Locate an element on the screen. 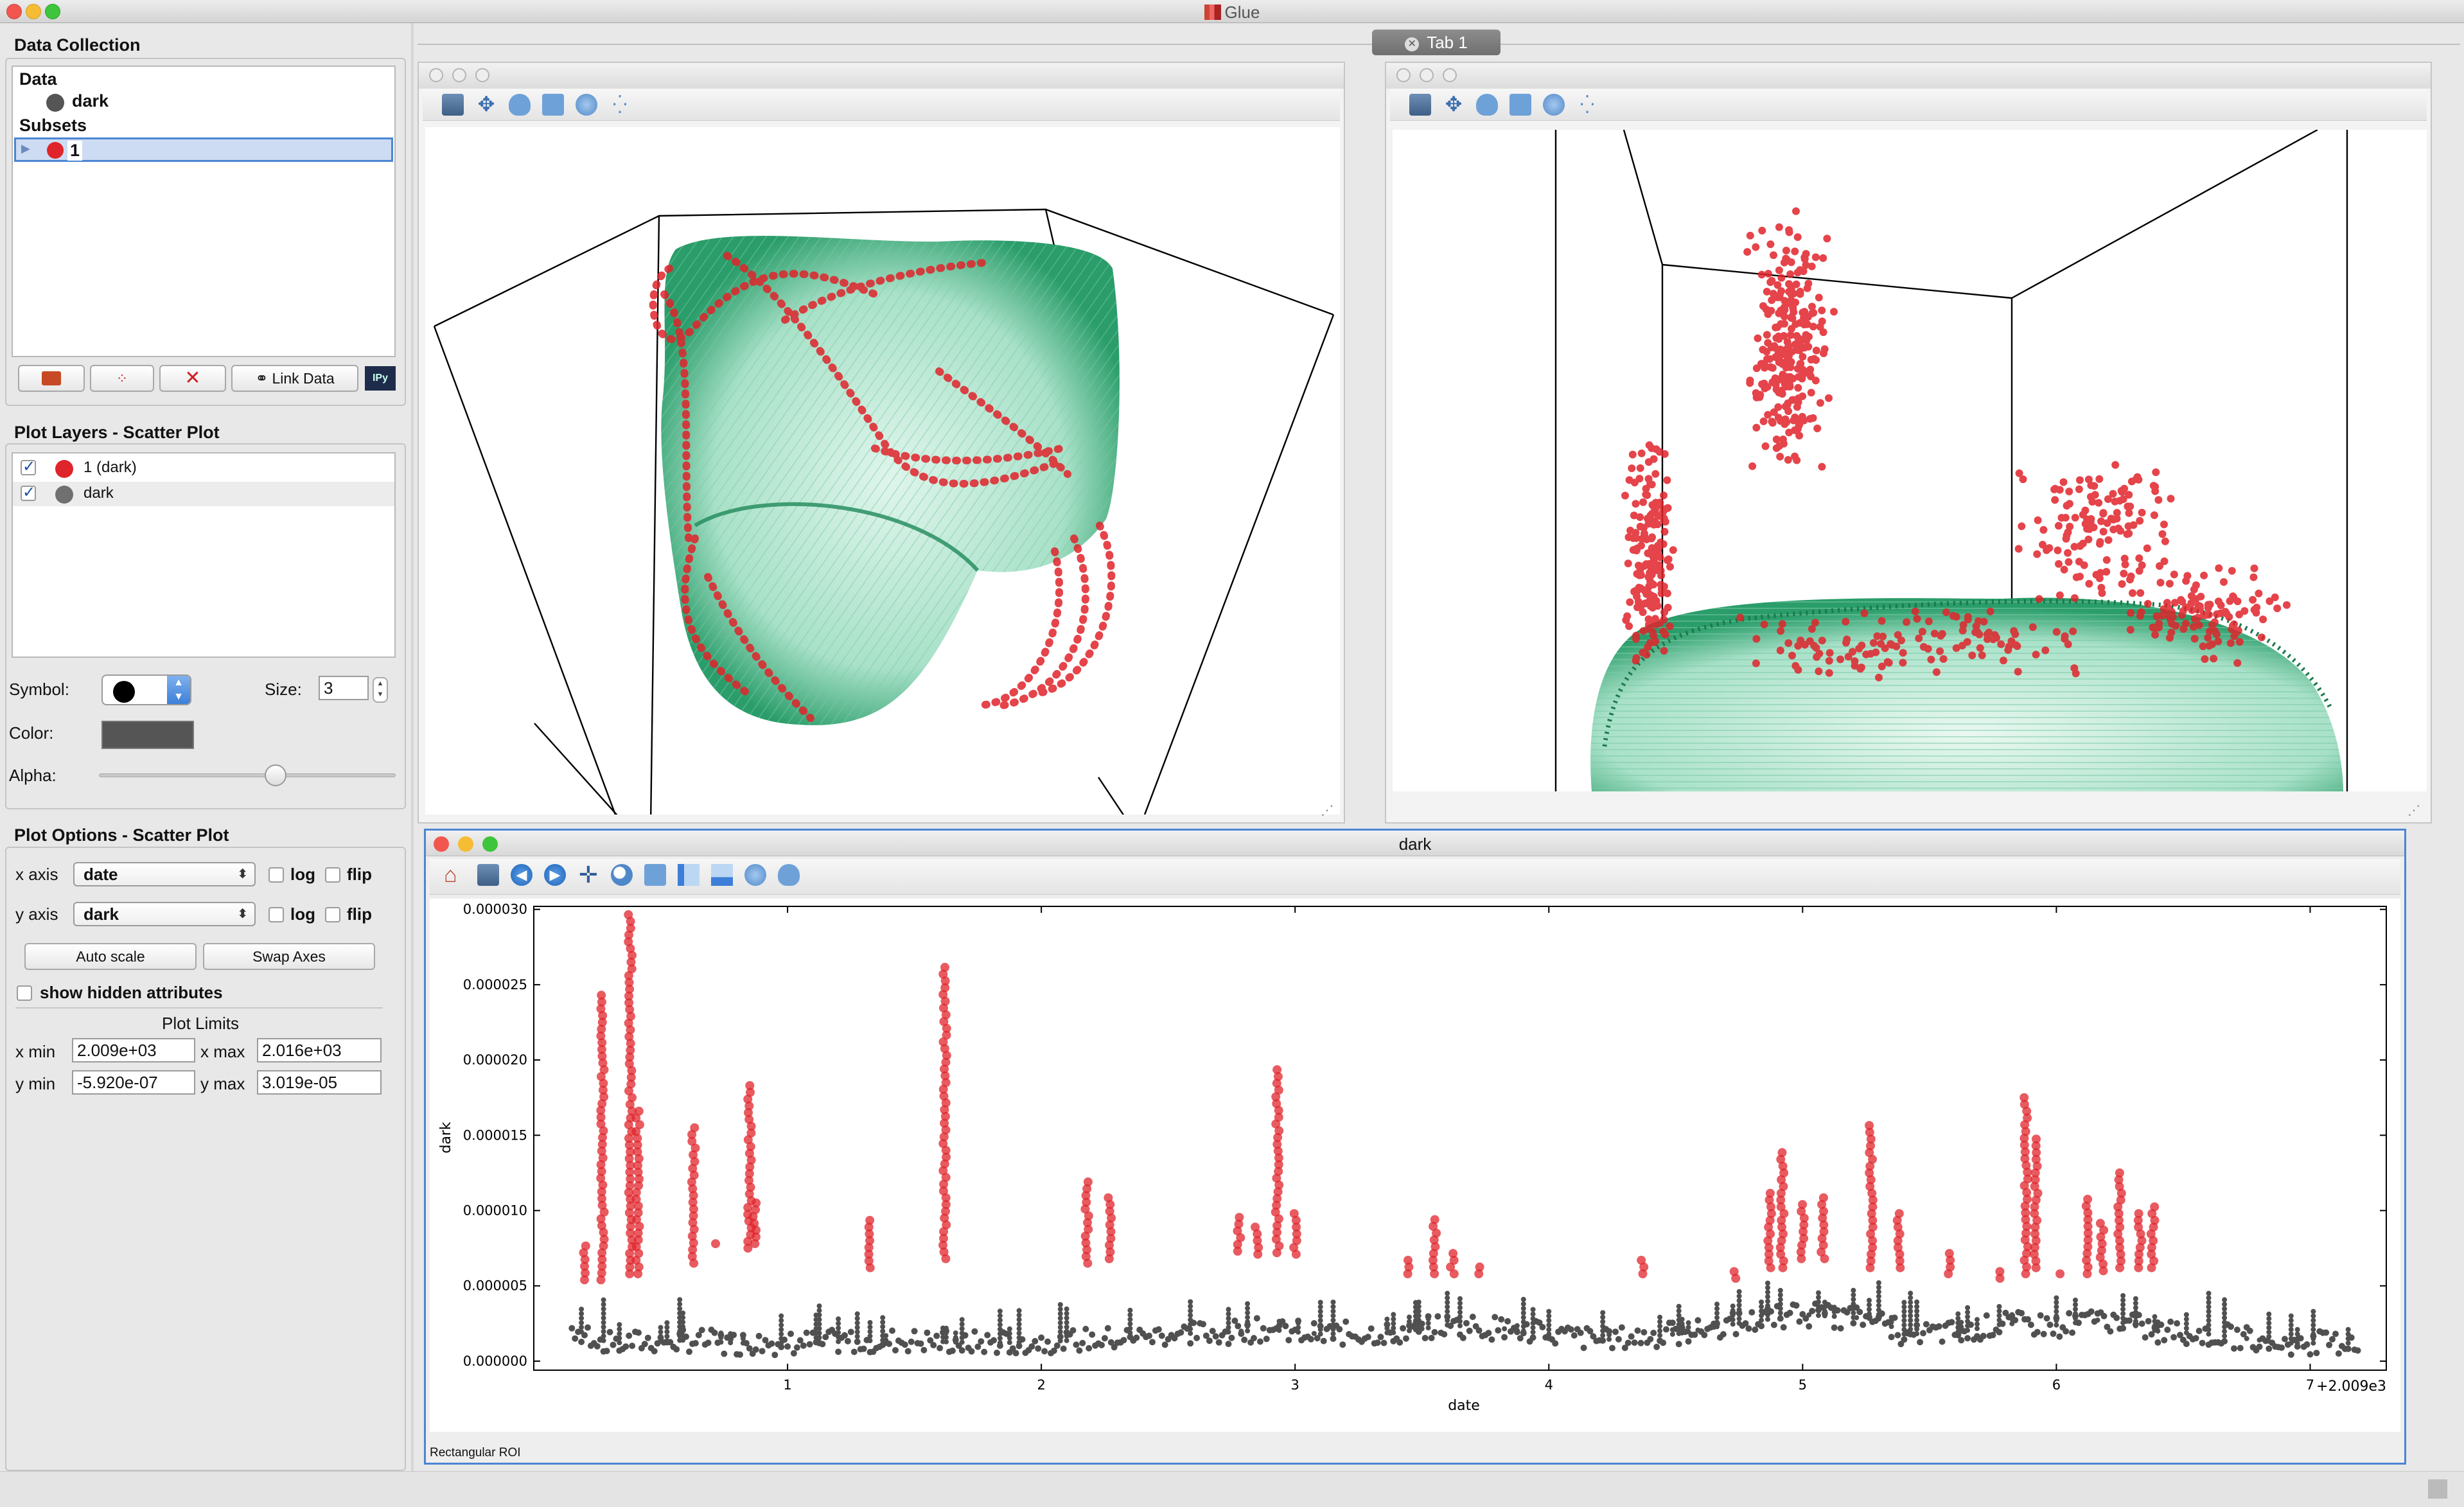 The width and height of the screenshot is (2464, 1507). swap-axes-button: Swap Axes is located at coordinates (289, 956).